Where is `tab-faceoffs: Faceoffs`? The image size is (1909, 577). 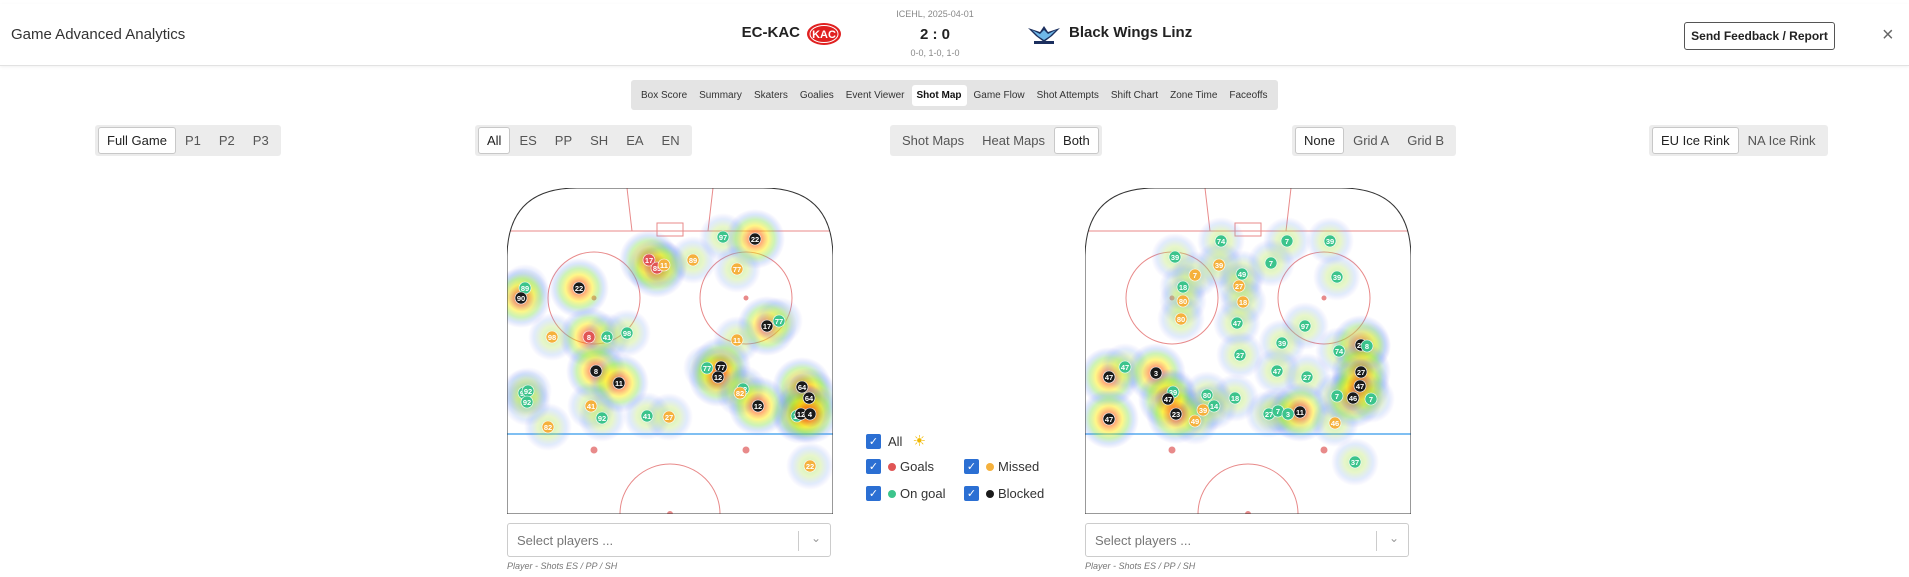
tab-faceoffs: Faceoffs is located at coordinates (1248, 95).